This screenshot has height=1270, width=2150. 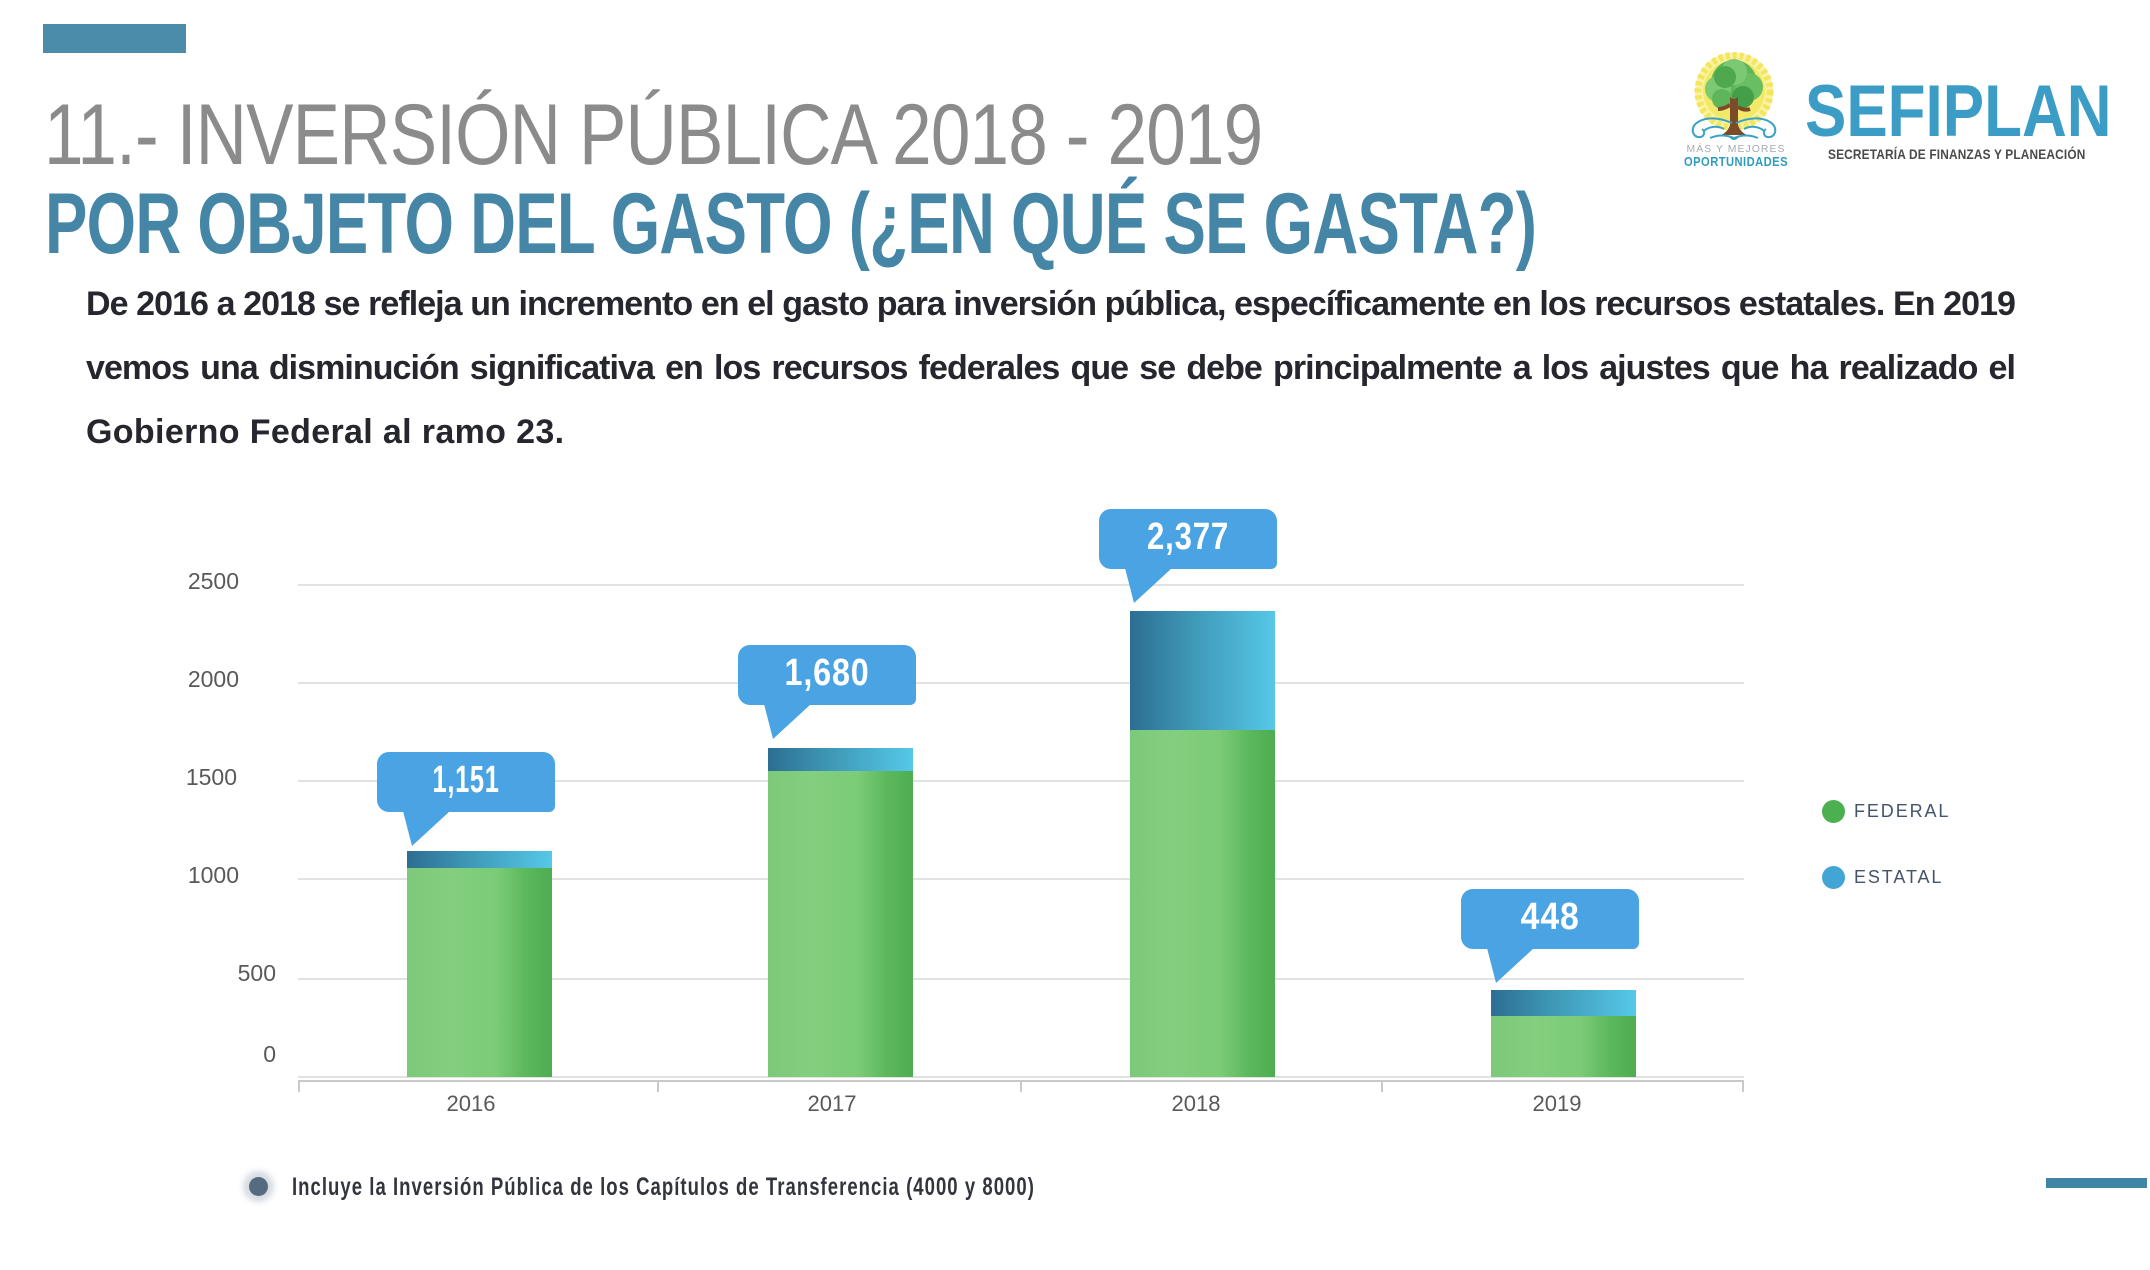 I want to click on svg-text: MÁS Y MEJORES, so click(x=1736, y=148).